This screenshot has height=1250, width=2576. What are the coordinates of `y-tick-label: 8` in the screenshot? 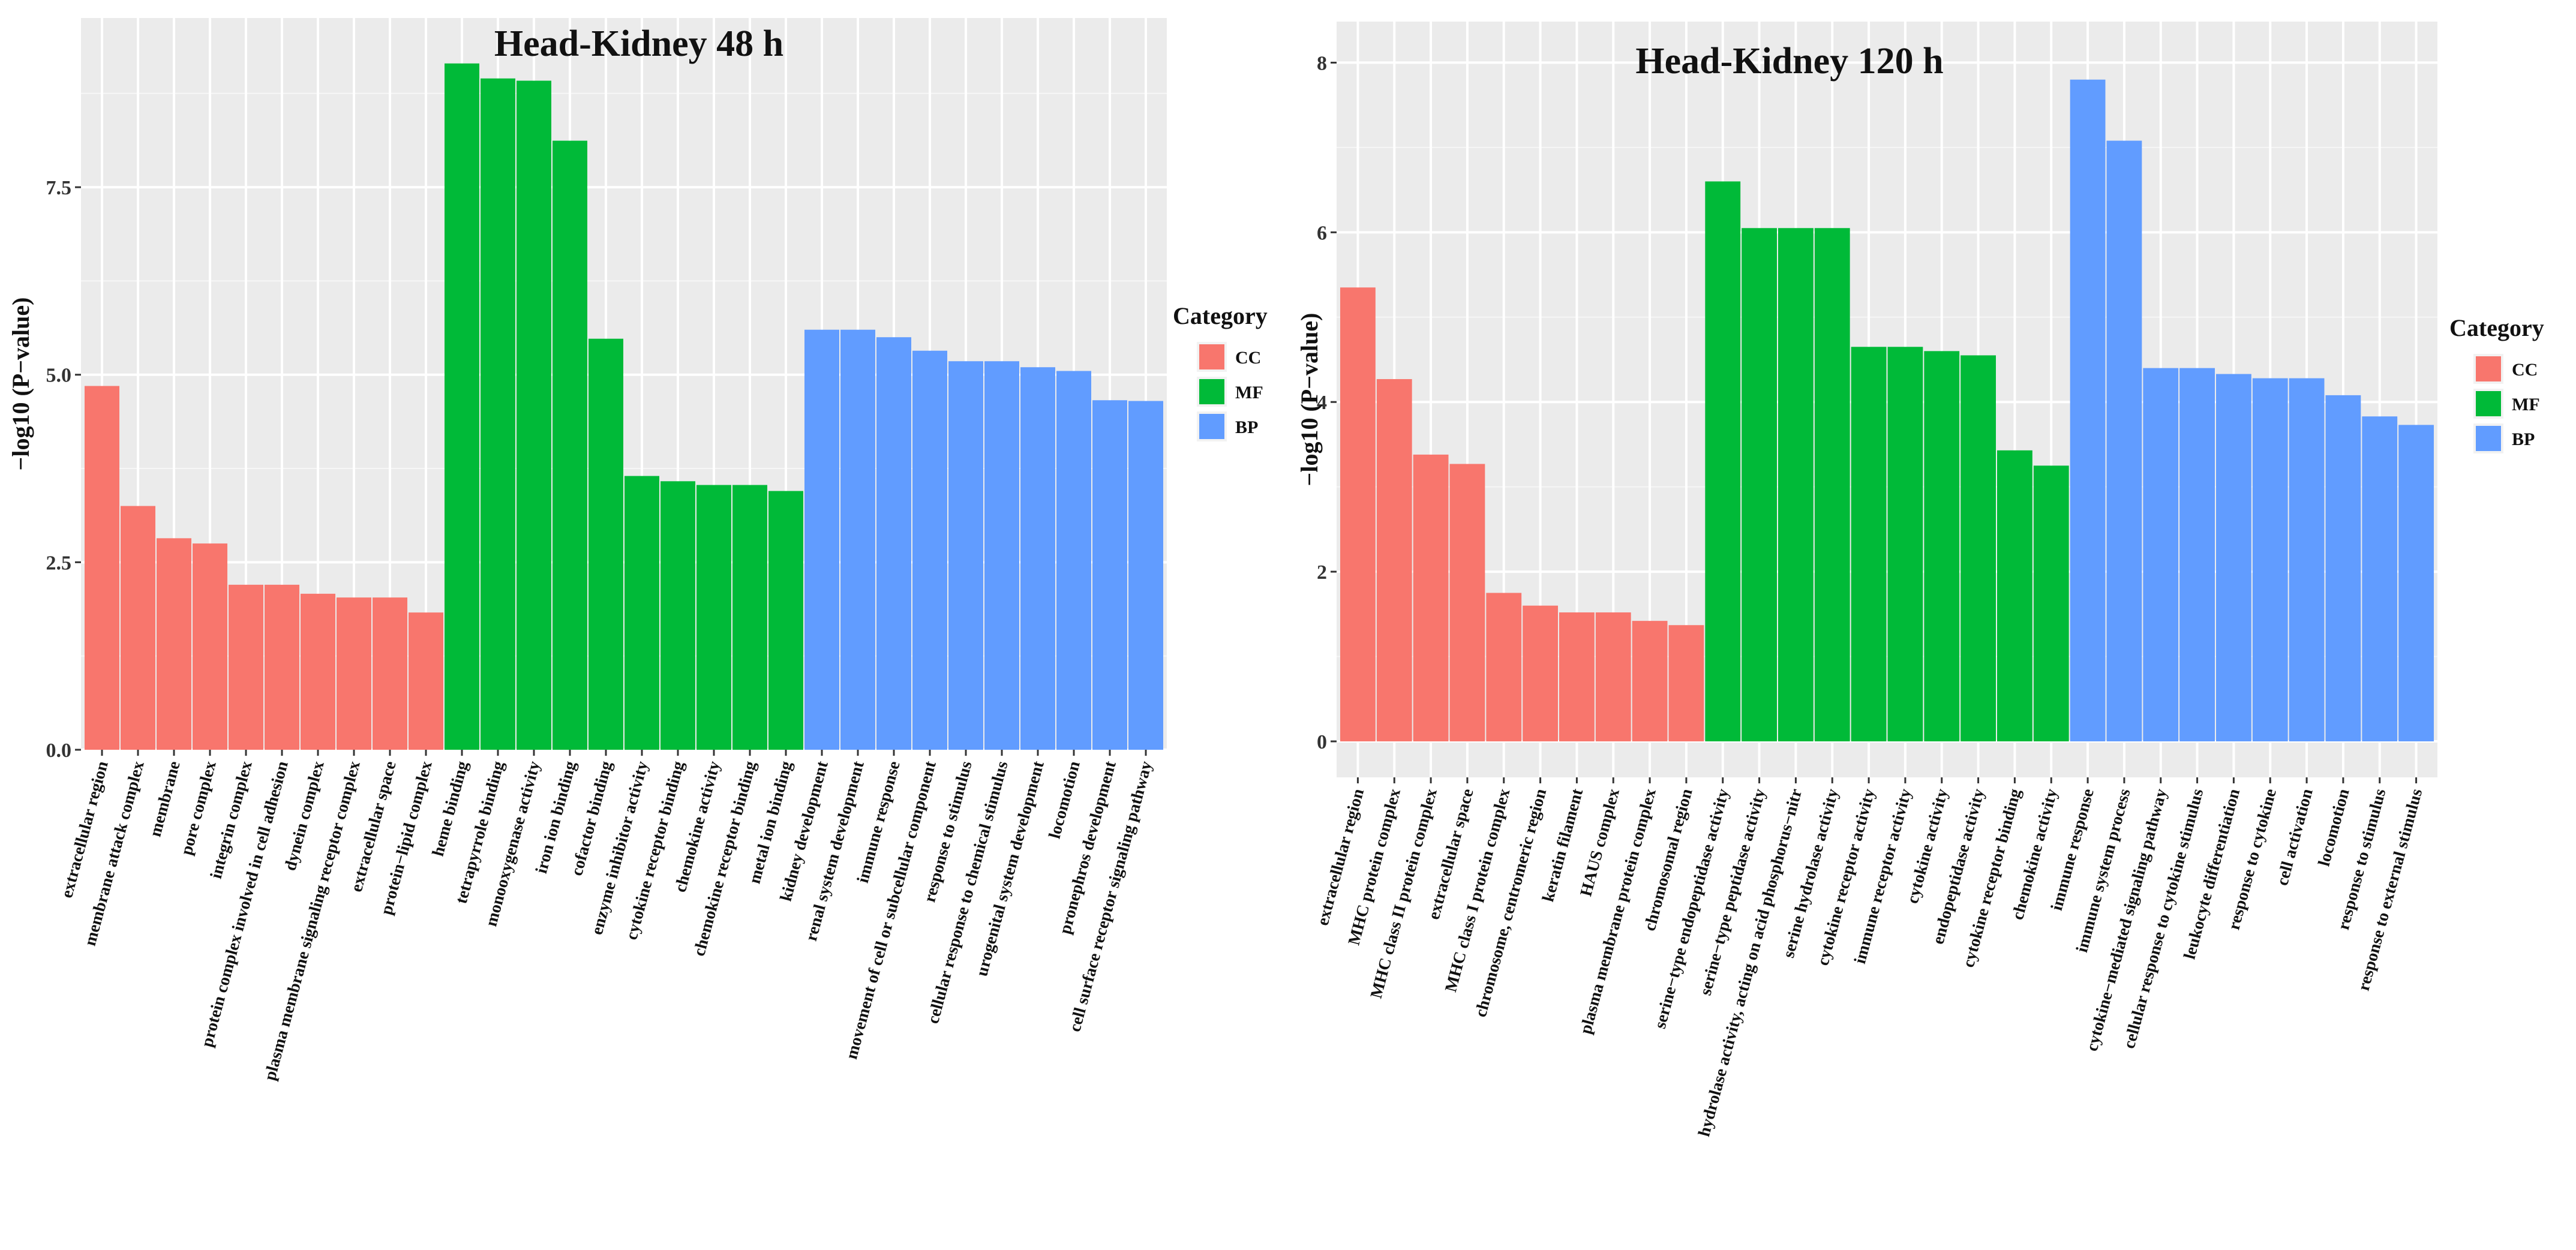 It's located at (1322, 63).